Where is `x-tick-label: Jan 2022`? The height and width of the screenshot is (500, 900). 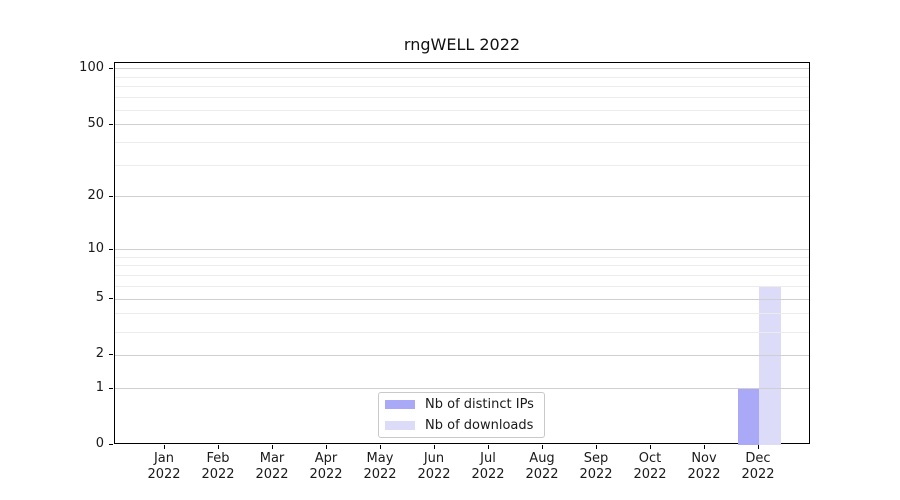
x-tick-label: Jan 2022 is located at coordinates (164, 467).